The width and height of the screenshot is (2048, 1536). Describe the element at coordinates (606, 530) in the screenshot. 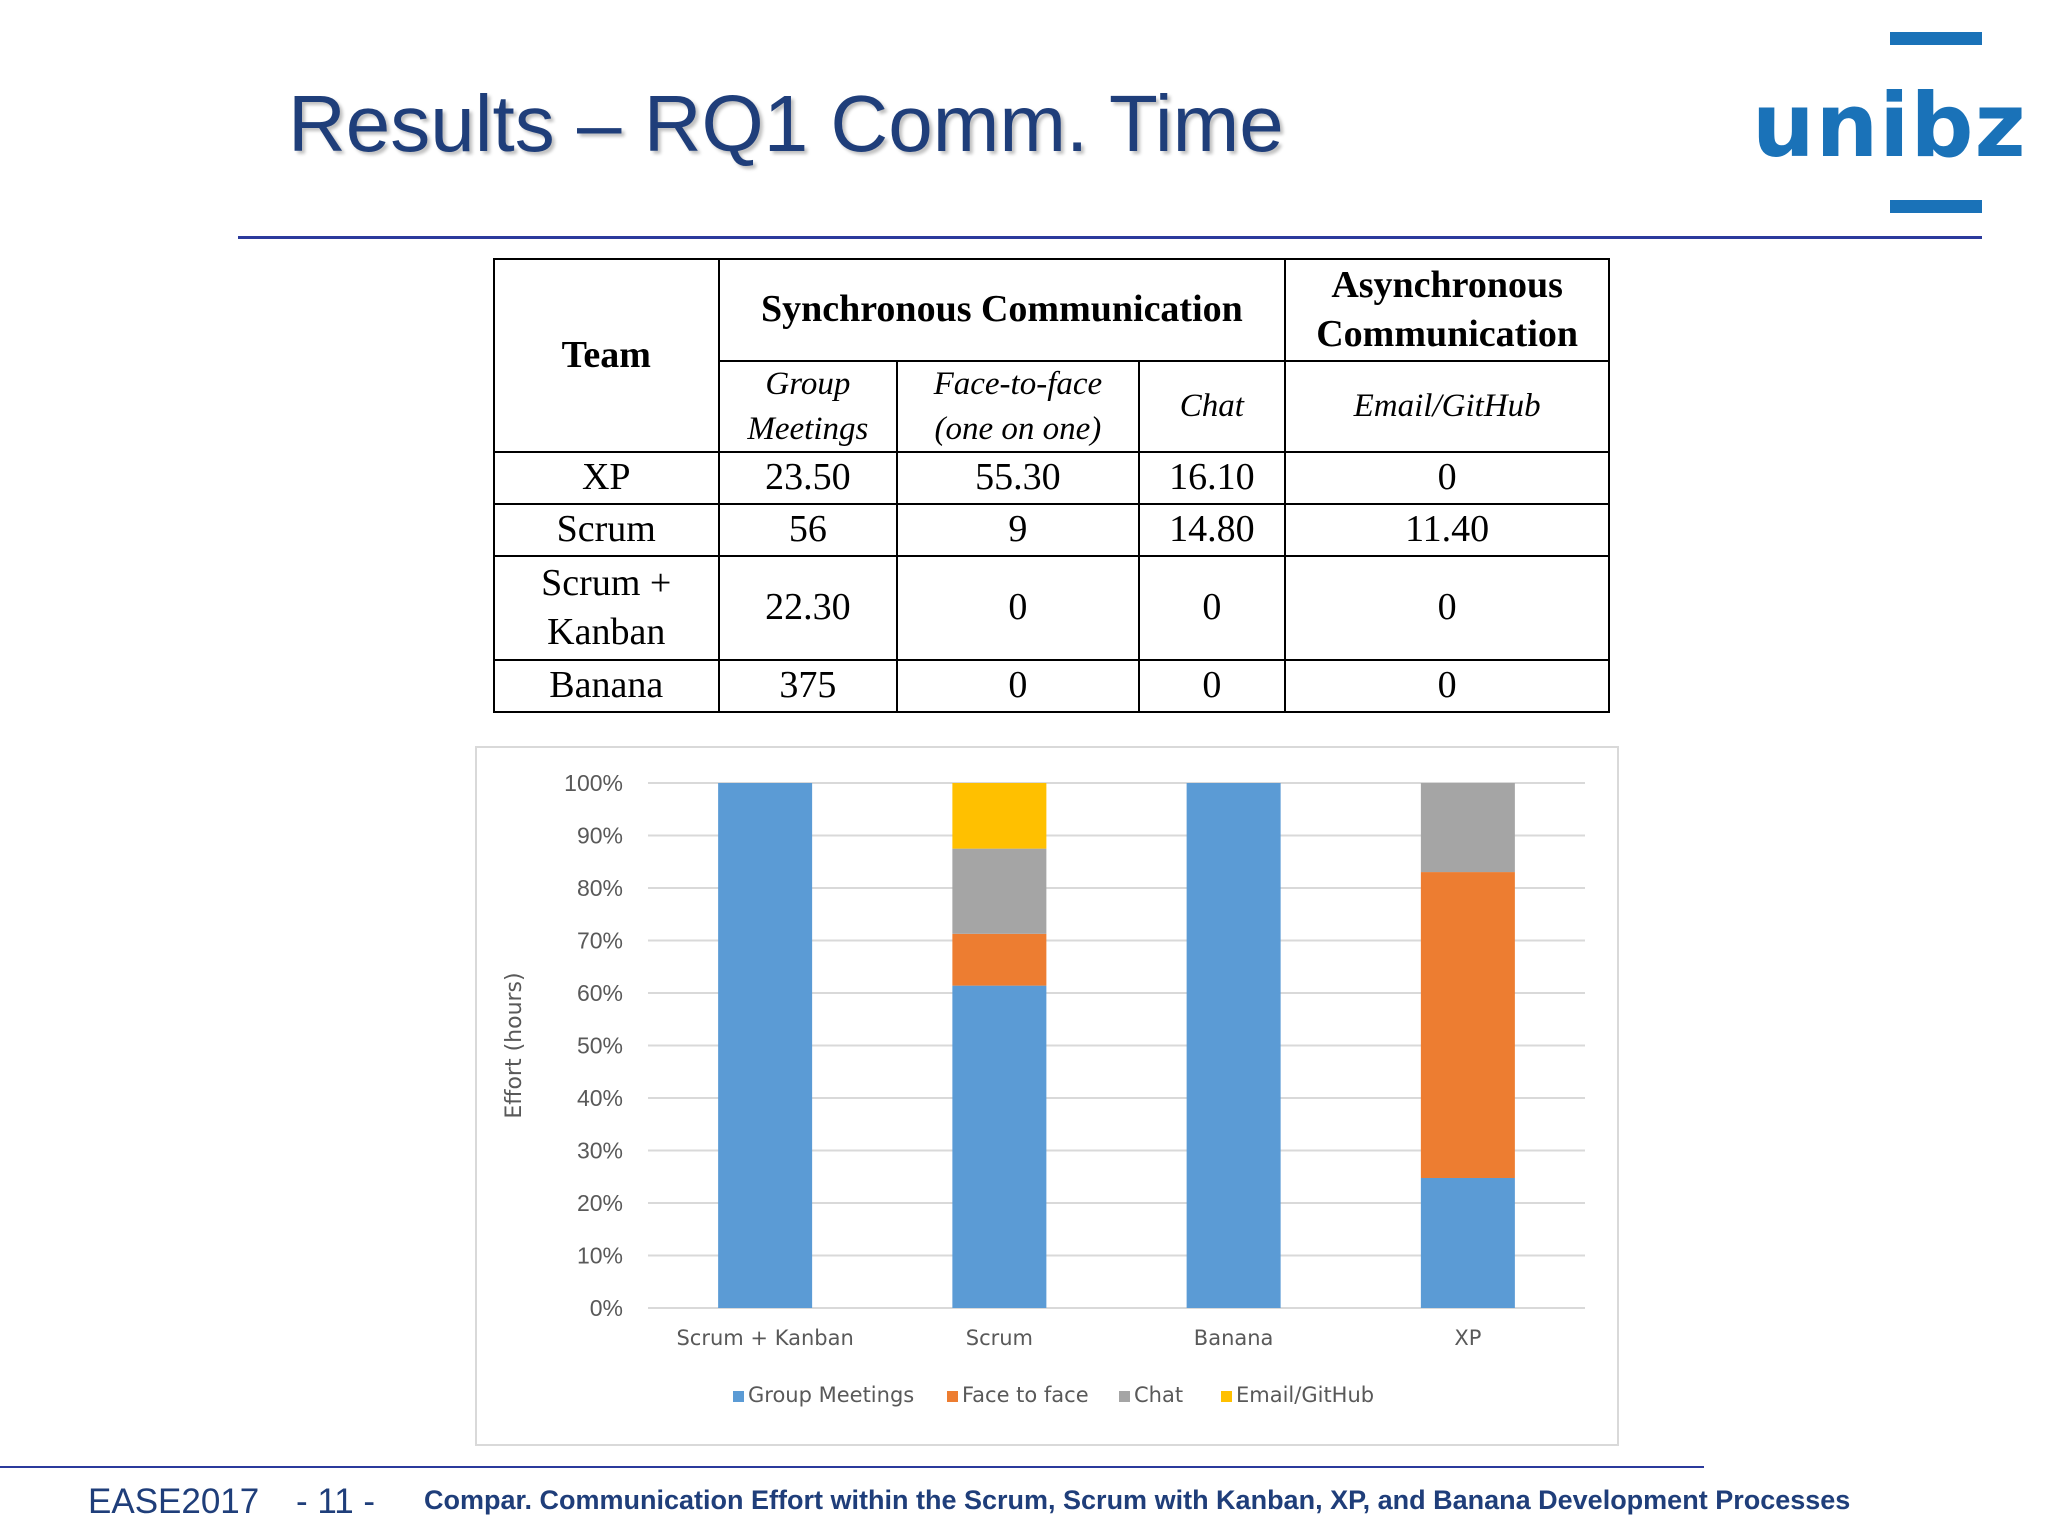

I see `team-cell: Scrum` at that location.